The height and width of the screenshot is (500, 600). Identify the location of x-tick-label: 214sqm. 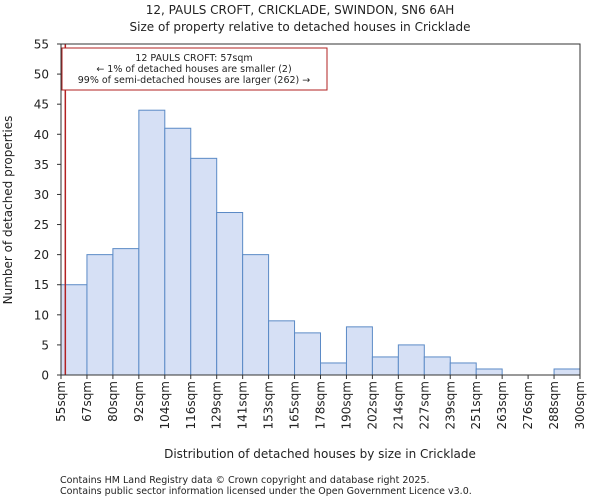
(398, 405).